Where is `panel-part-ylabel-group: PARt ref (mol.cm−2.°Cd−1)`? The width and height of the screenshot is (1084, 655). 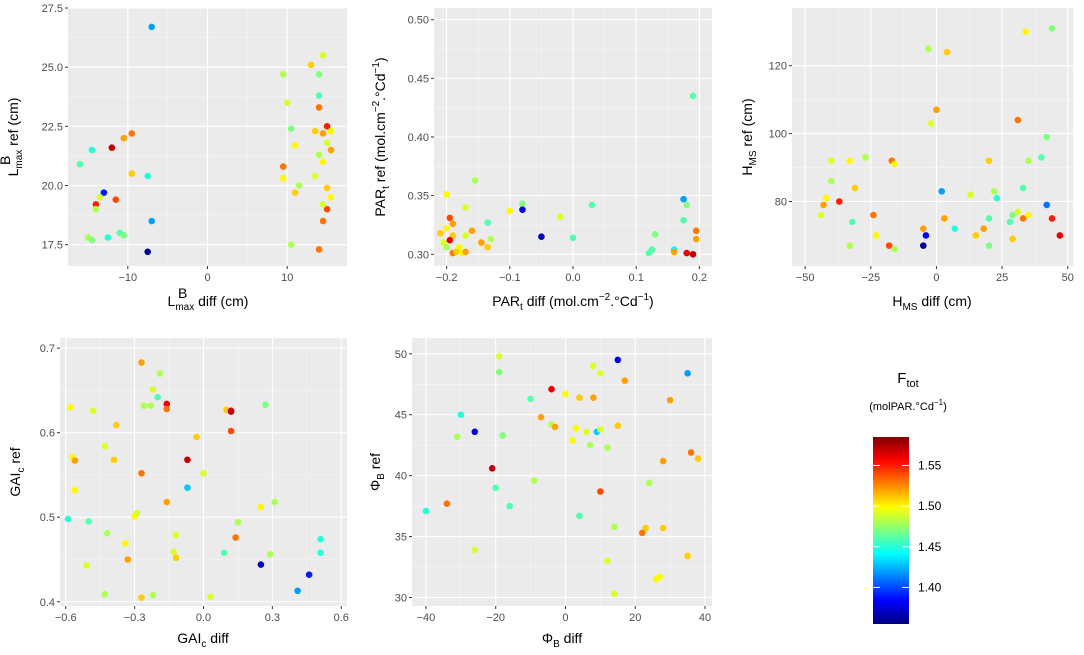 panel-part-ylabel-group: PARt ref (mol.cm−2.°Cd−1) is located at coordinates (381, 136).